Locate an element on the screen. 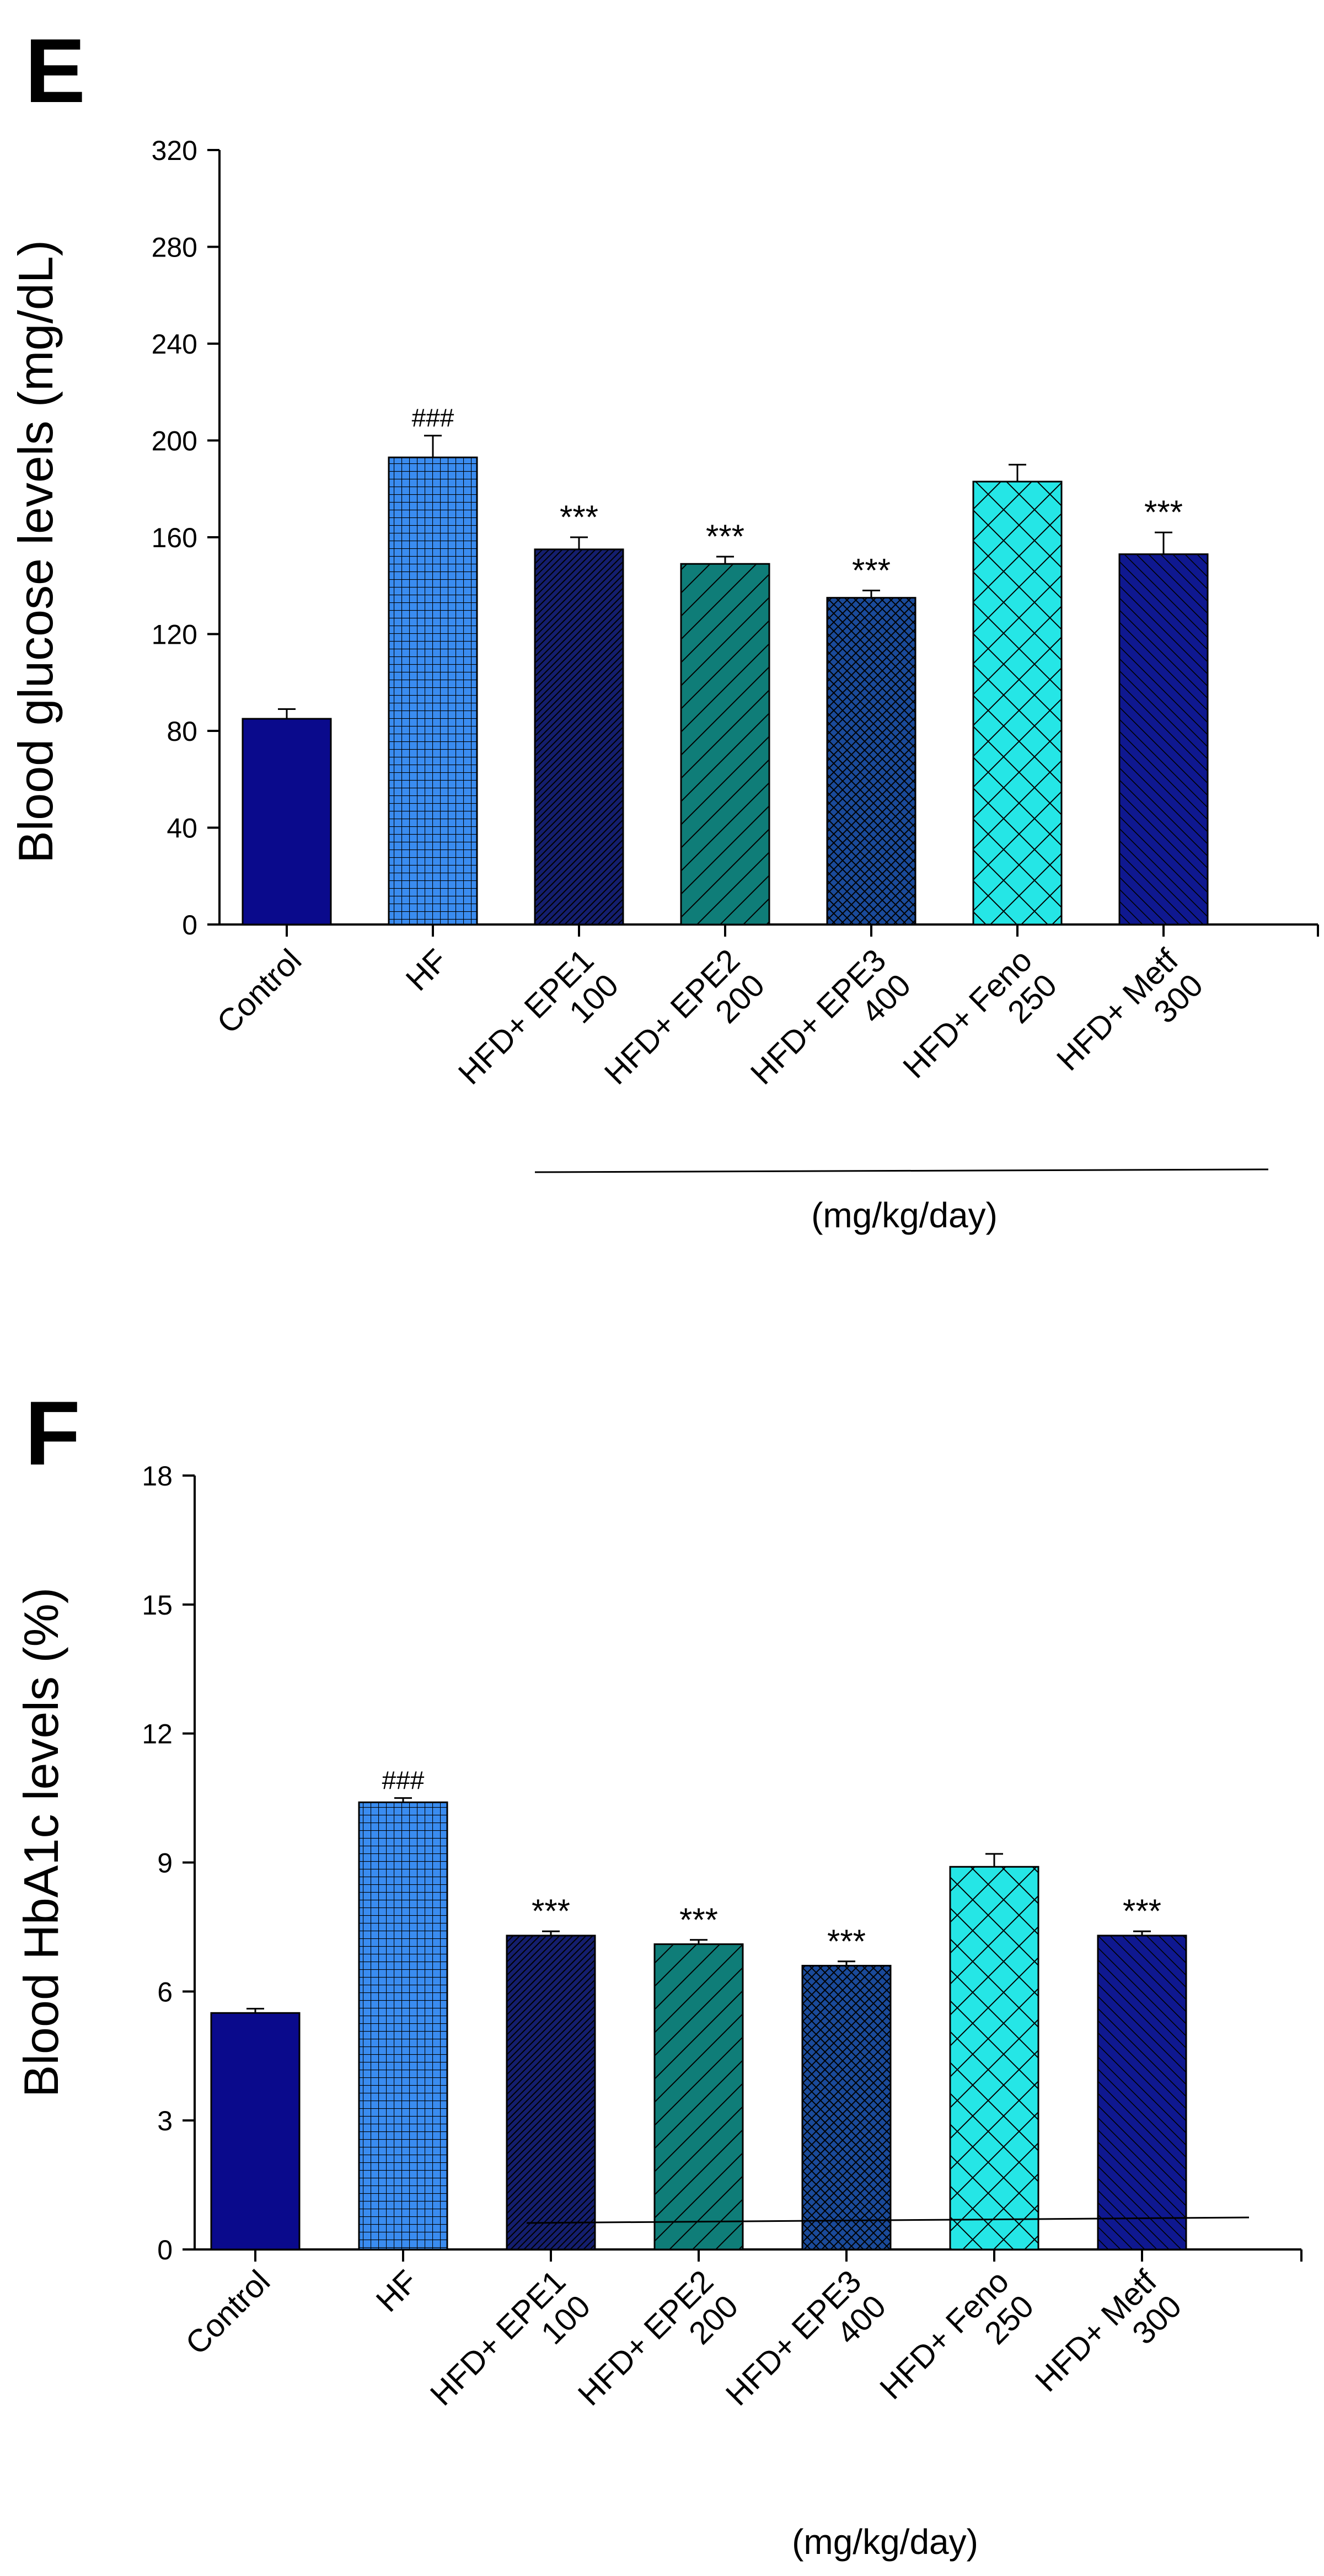  y-tick-label: 200 is located at coordinates (174, 441).